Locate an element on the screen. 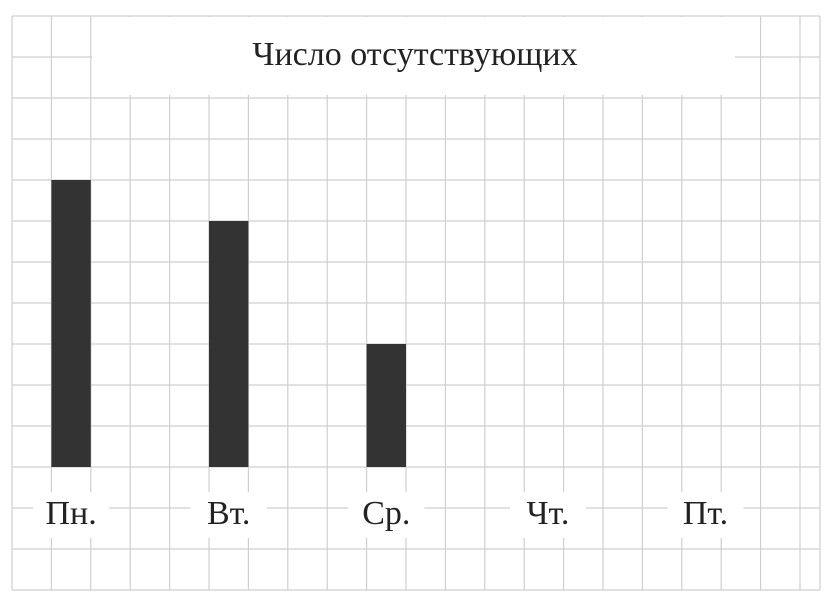 This screenshot has width=830, height=606. x-tick-label: Пт. is located at coordinates (705, 513).